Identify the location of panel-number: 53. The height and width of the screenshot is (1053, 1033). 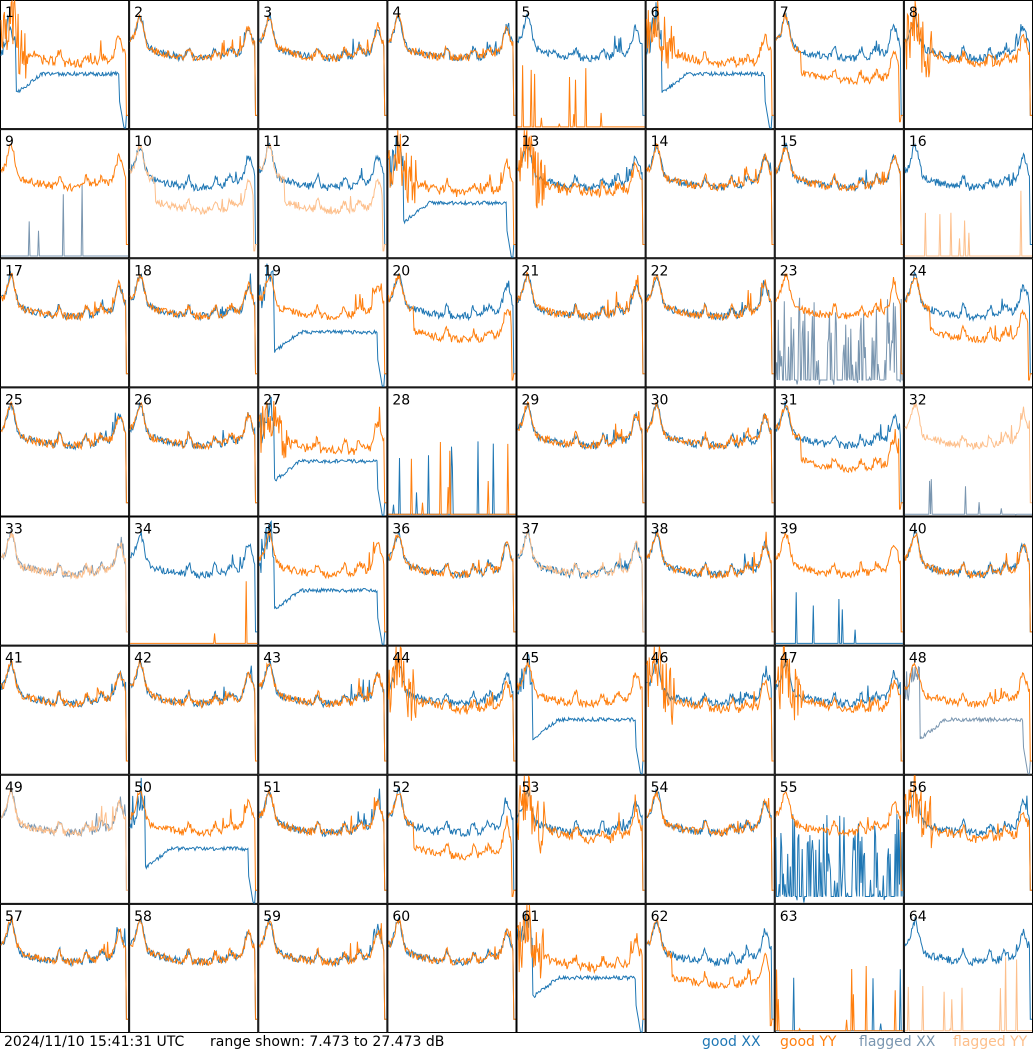
(531, 788).